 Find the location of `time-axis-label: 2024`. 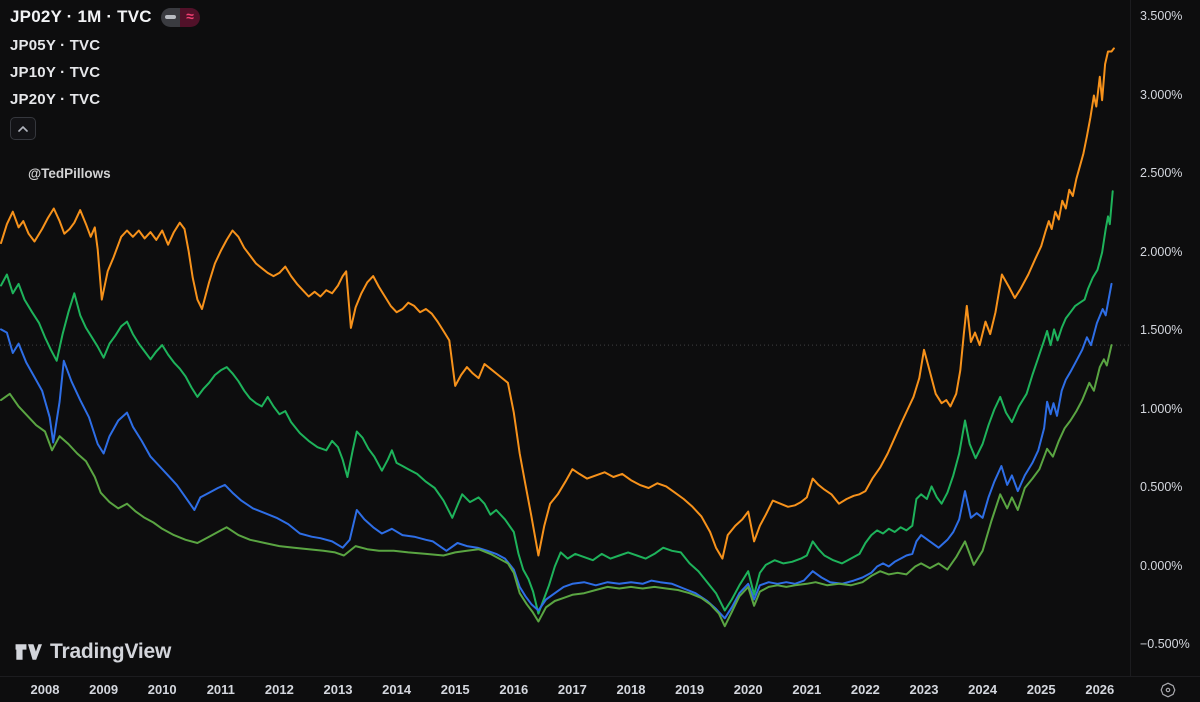

time-axis-label: 2024 is located at coordinates (983, 689).